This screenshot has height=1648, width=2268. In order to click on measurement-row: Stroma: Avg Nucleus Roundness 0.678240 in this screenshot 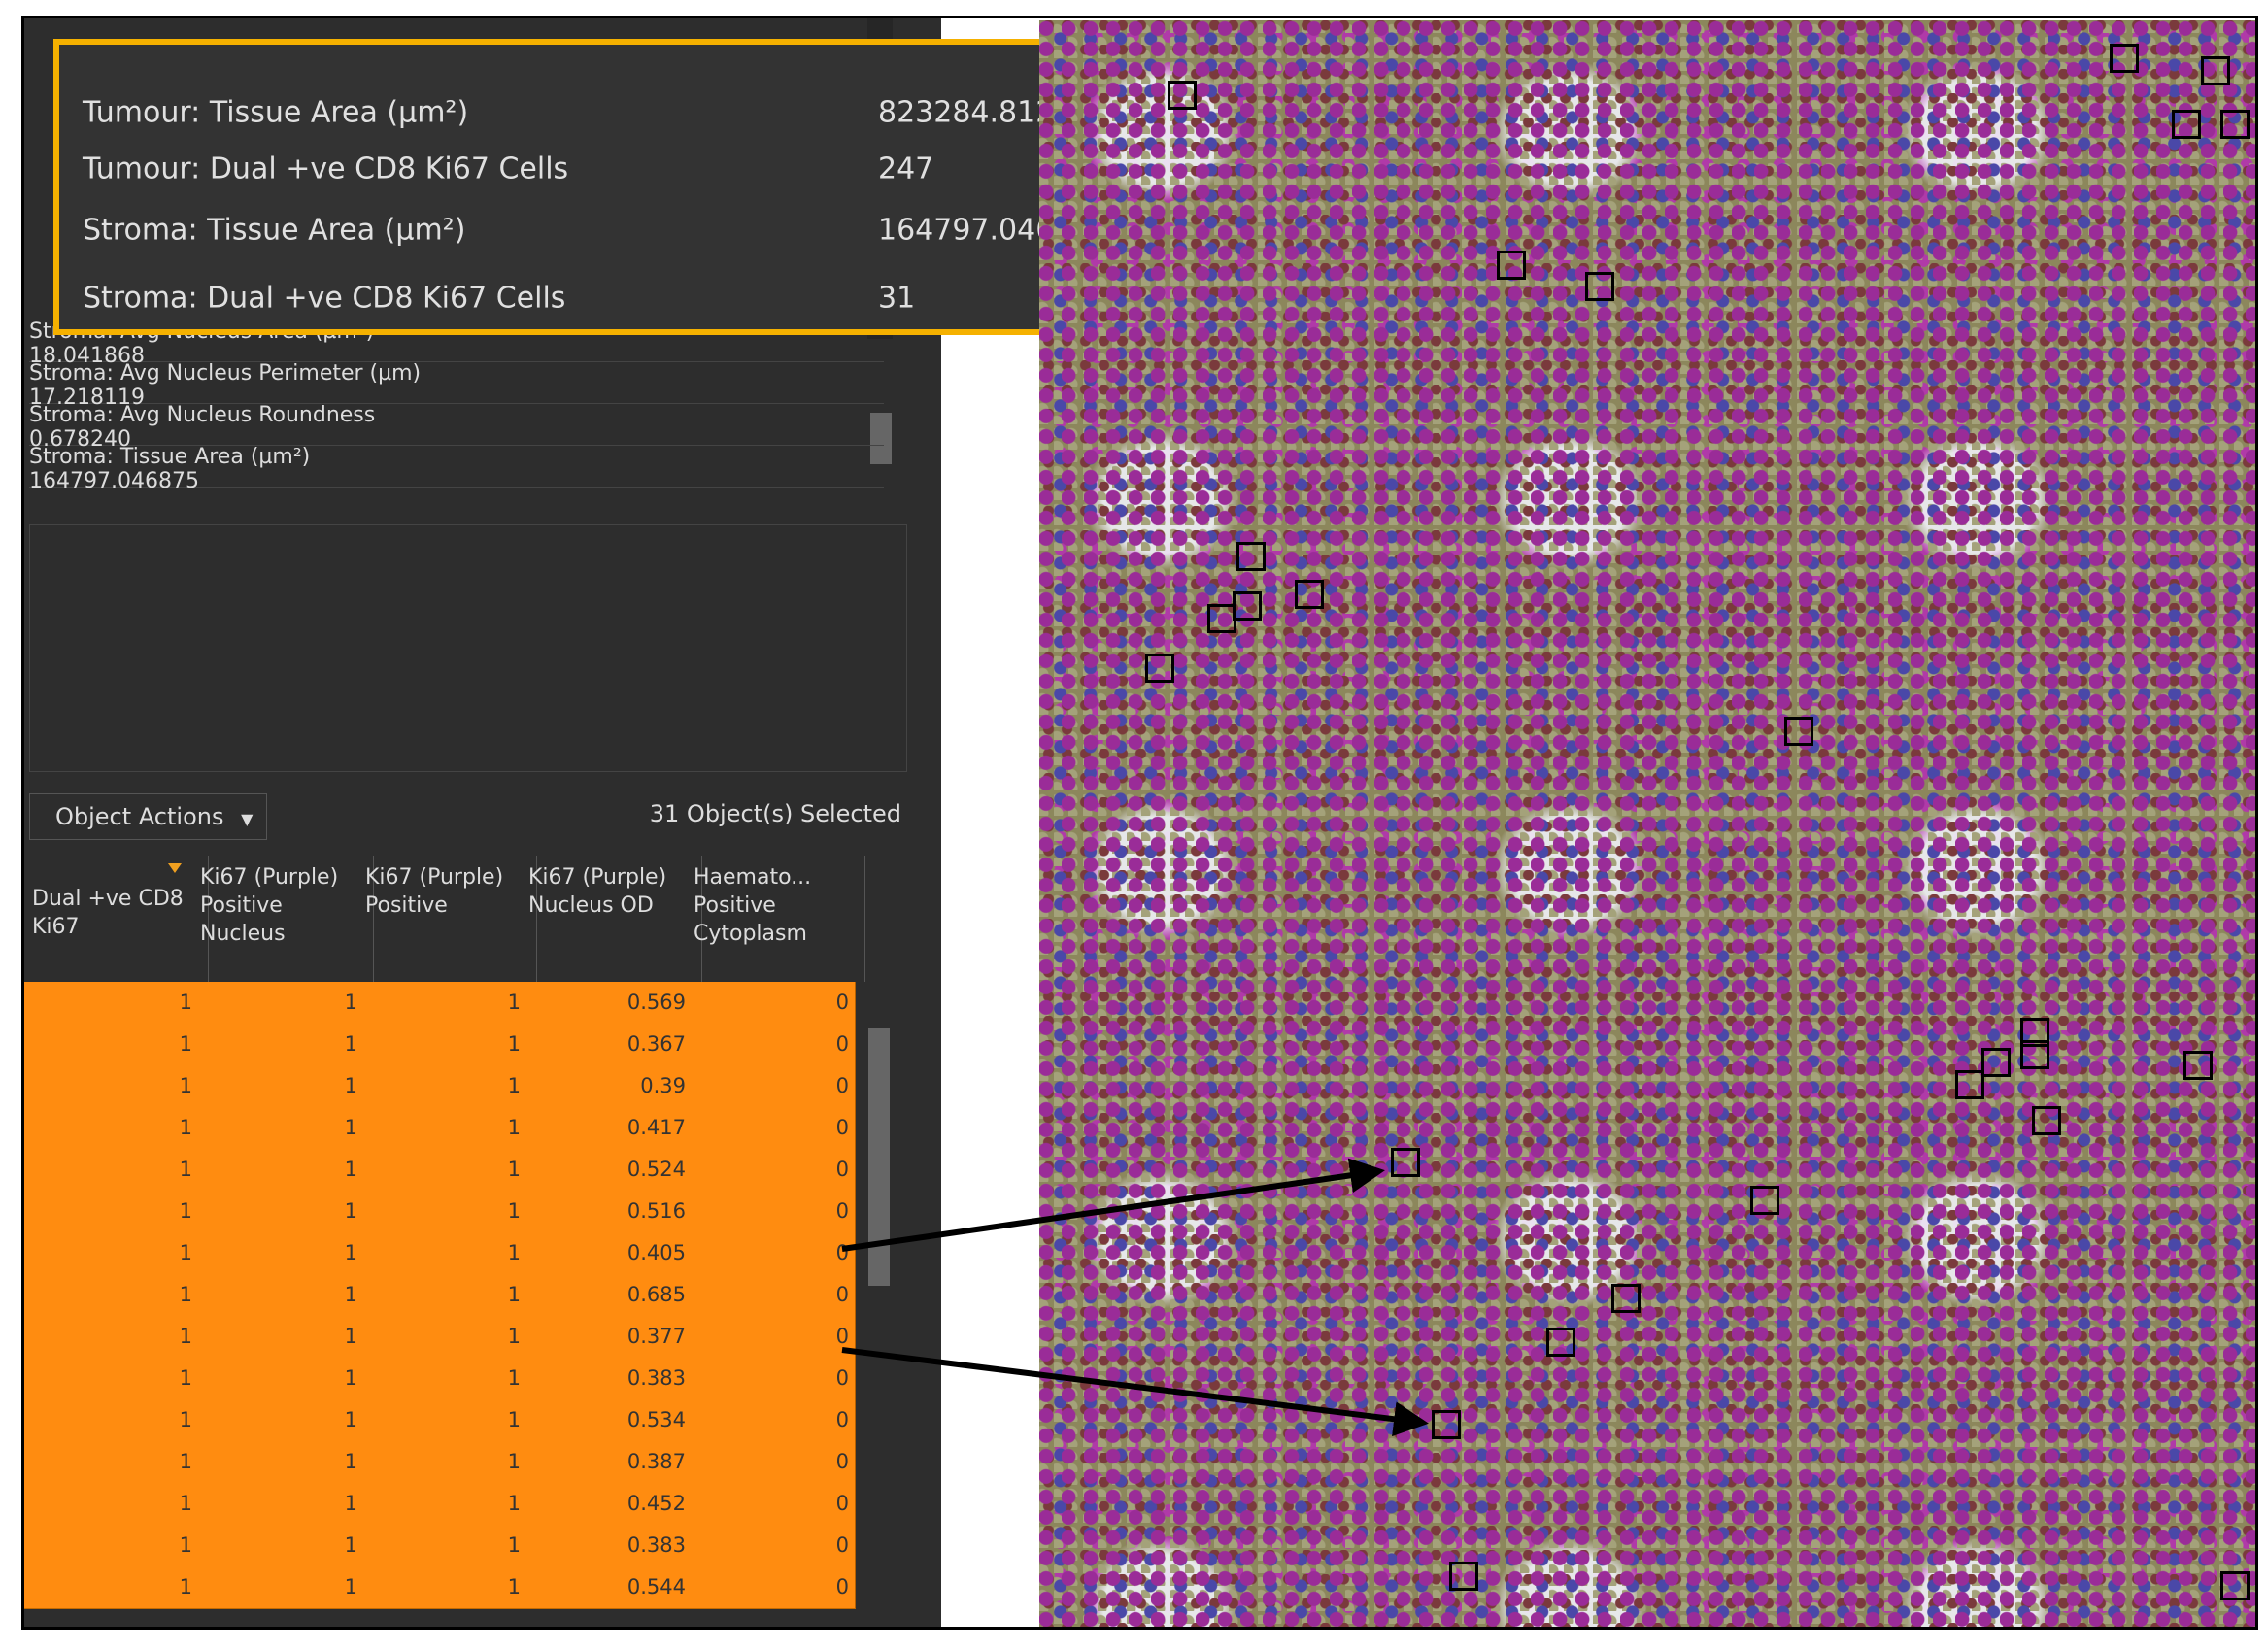, I will do `click(456, 427)`.